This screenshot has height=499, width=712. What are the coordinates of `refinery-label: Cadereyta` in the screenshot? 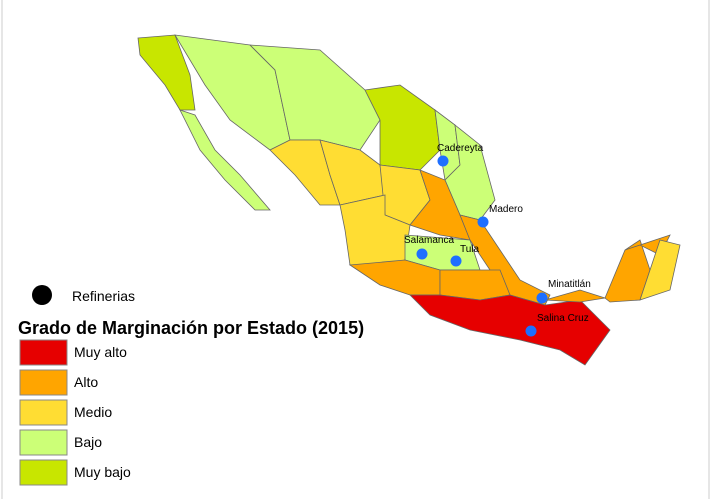 It's located at (460, 148).